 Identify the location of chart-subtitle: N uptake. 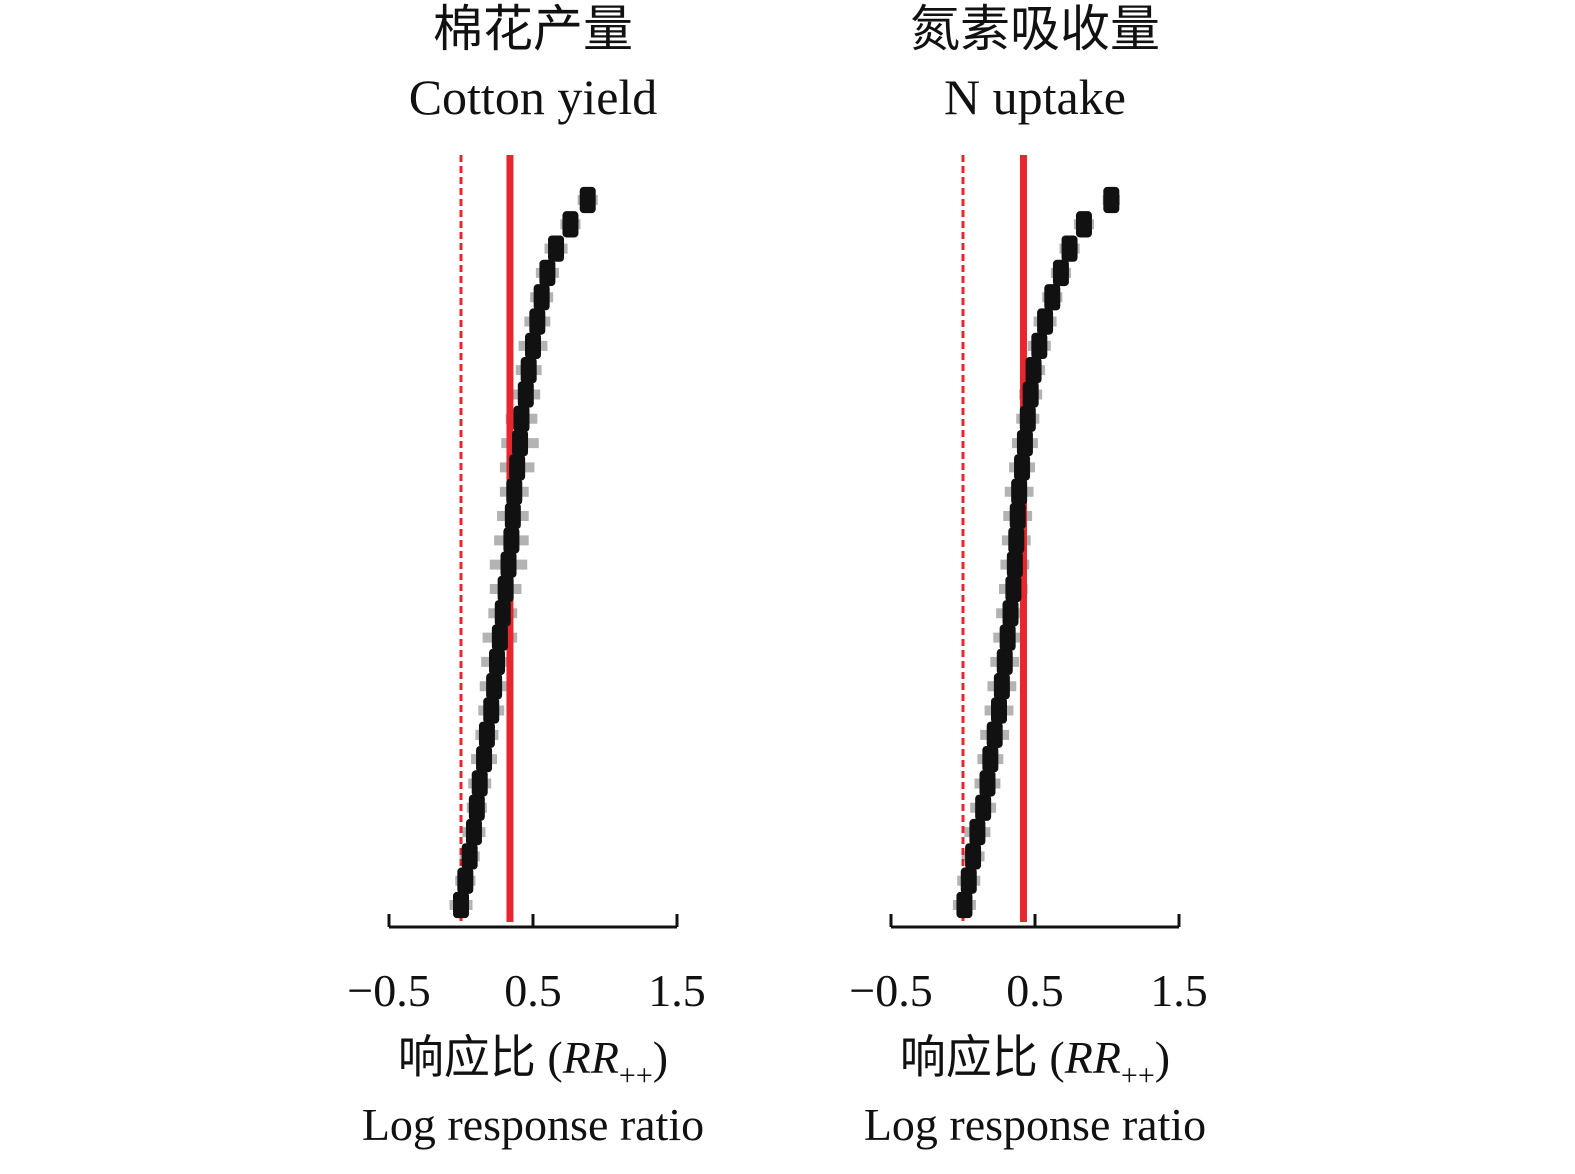
(1035, 97).